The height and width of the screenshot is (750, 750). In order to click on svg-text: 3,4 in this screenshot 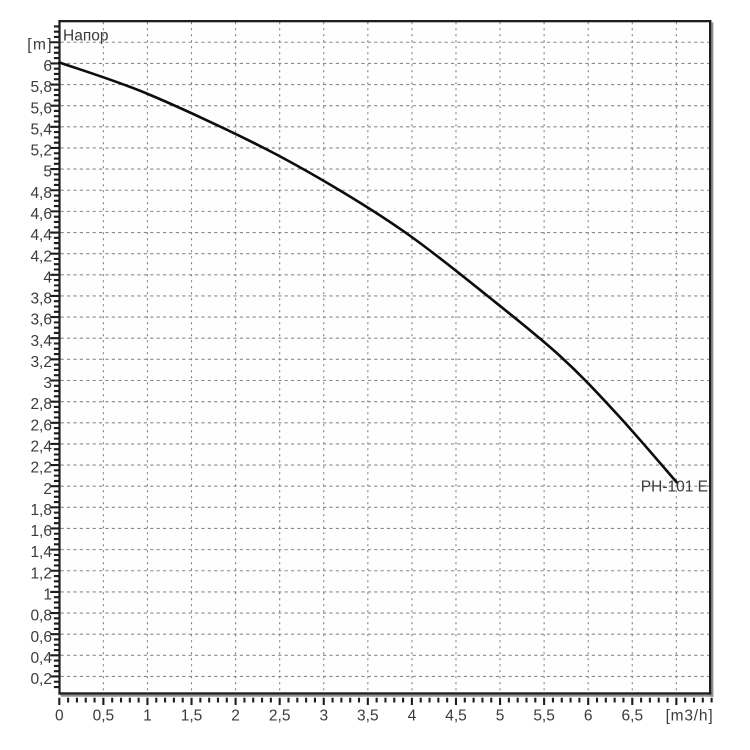, I will do `click(41, 341)`.